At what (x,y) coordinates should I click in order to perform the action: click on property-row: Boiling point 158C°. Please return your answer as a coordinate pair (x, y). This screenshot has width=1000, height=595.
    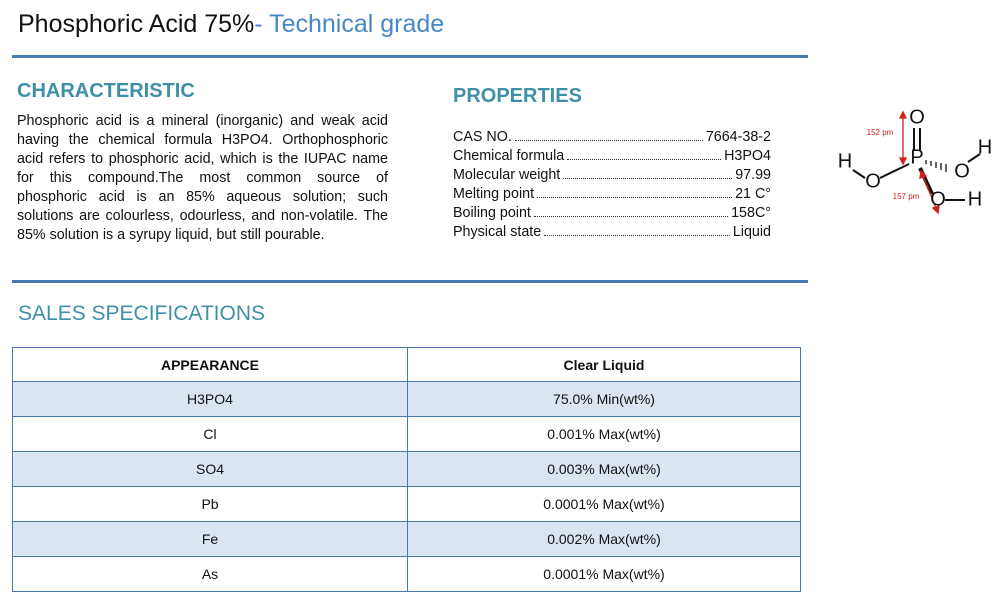
    Looking at the image, I should click on (612, 211).